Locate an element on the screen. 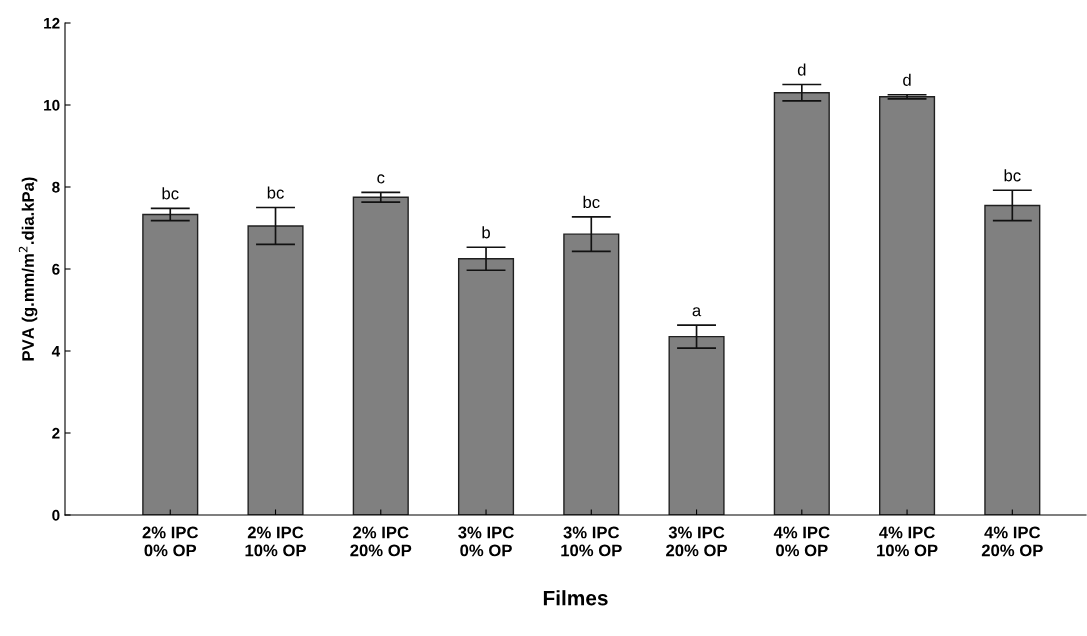 The image size is (1087, 636). annotation: c is located at coordinates (381, 179).